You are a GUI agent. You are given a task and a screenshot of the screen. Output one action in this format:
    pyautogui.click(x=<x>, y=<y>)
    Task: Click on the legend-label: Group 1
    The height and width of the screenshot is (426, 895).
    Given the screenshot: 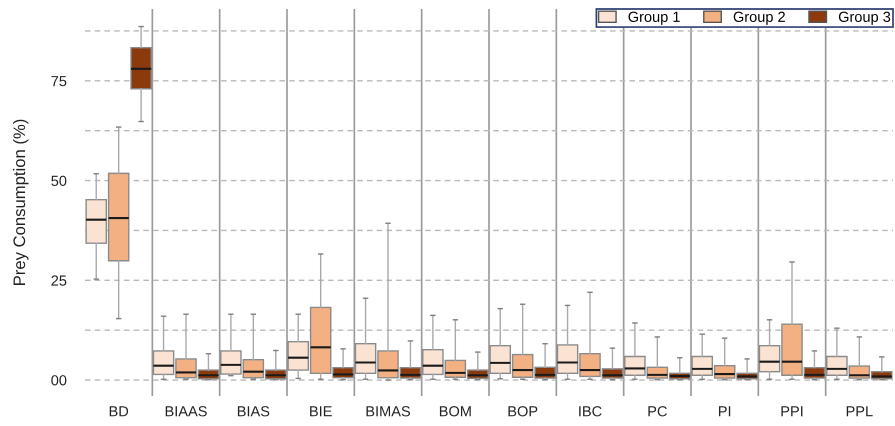 What is the action you would take?
    pyautogui.click(x=654, y=18)
    